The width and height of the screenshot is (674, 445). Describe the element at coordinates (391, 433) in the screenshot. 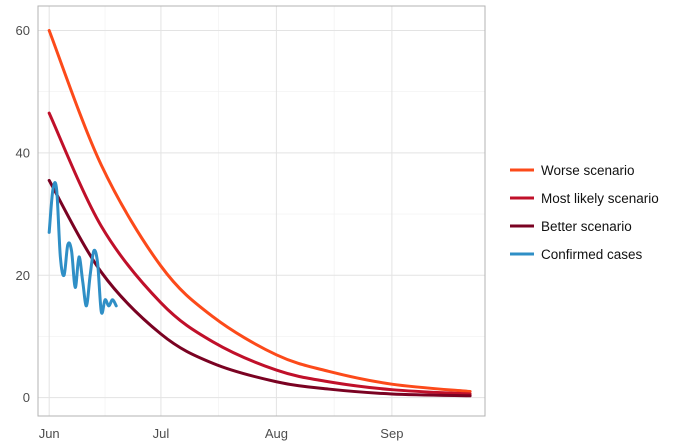

I see `x-tick-label: Sep` at that location.